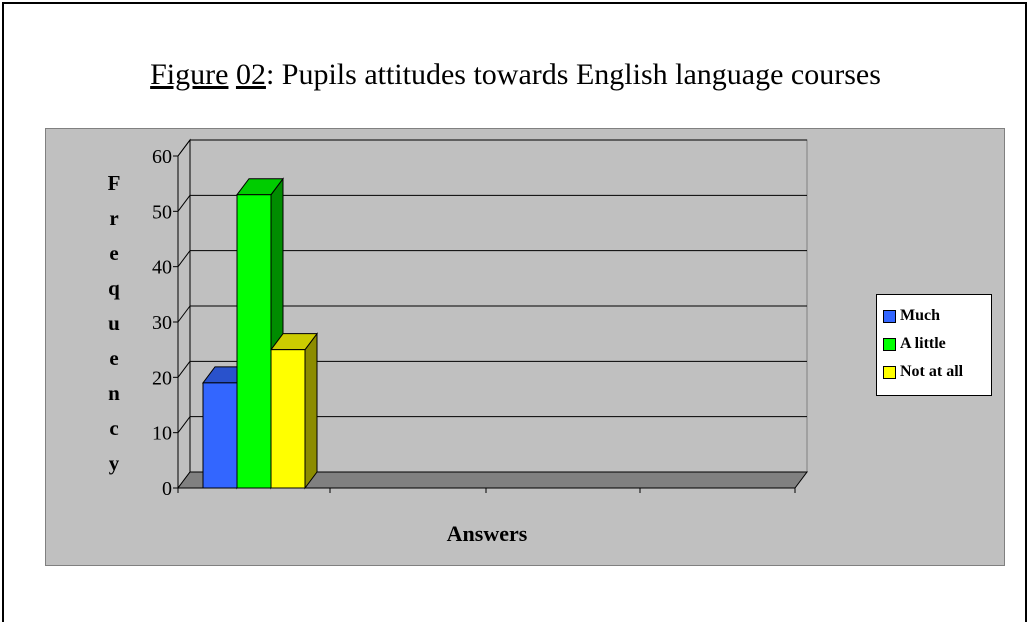  Describe the element at coordinates (923, 343) in the screenshot. I see `legend-label: A little` at that location.